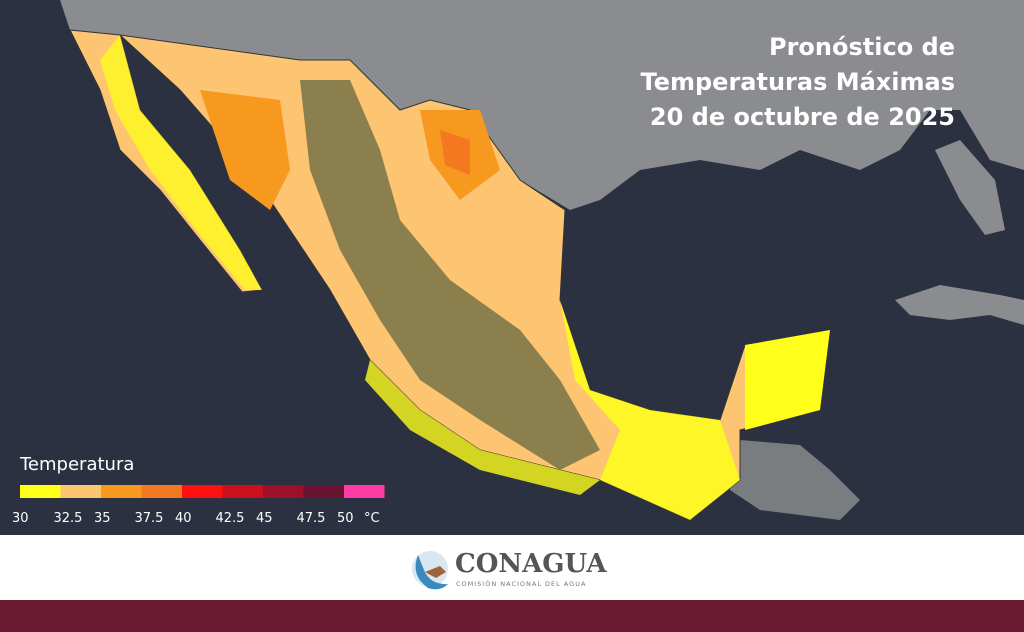  I want to click on footer-band, so click(512, 567).